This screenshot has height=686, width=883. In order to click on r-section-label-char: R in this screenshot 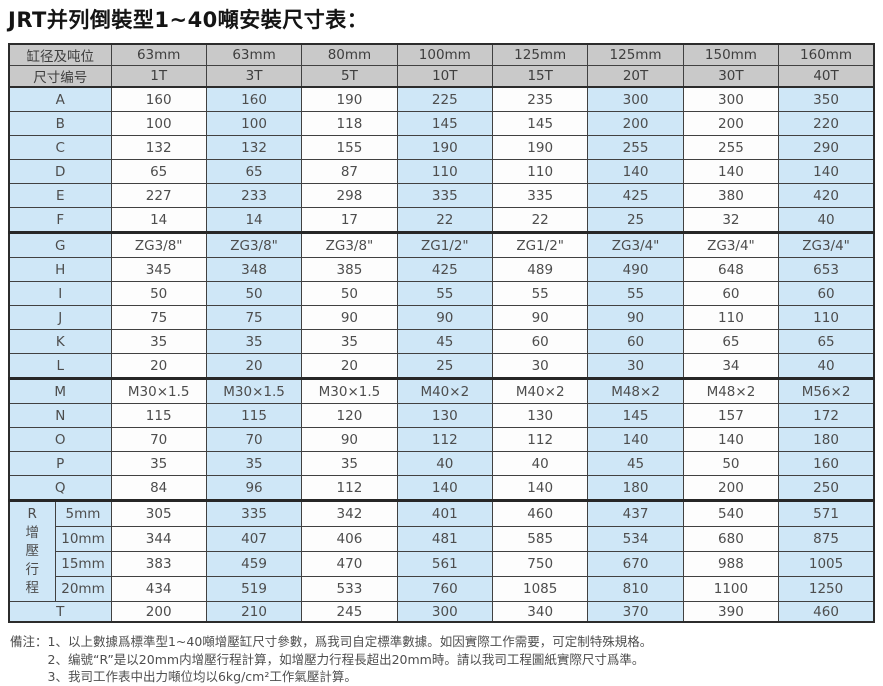, I will do `click(32, 514)`.